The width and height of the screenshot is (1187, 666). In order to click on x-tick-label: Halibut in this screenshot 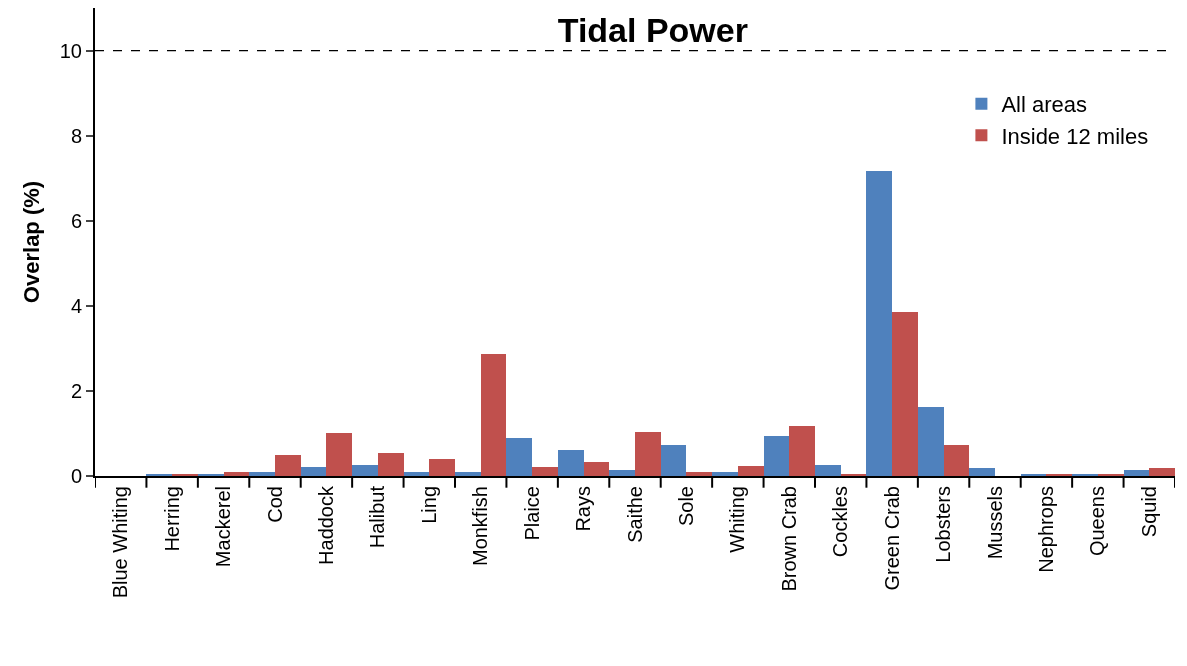, I will do `click(377, 517)`.